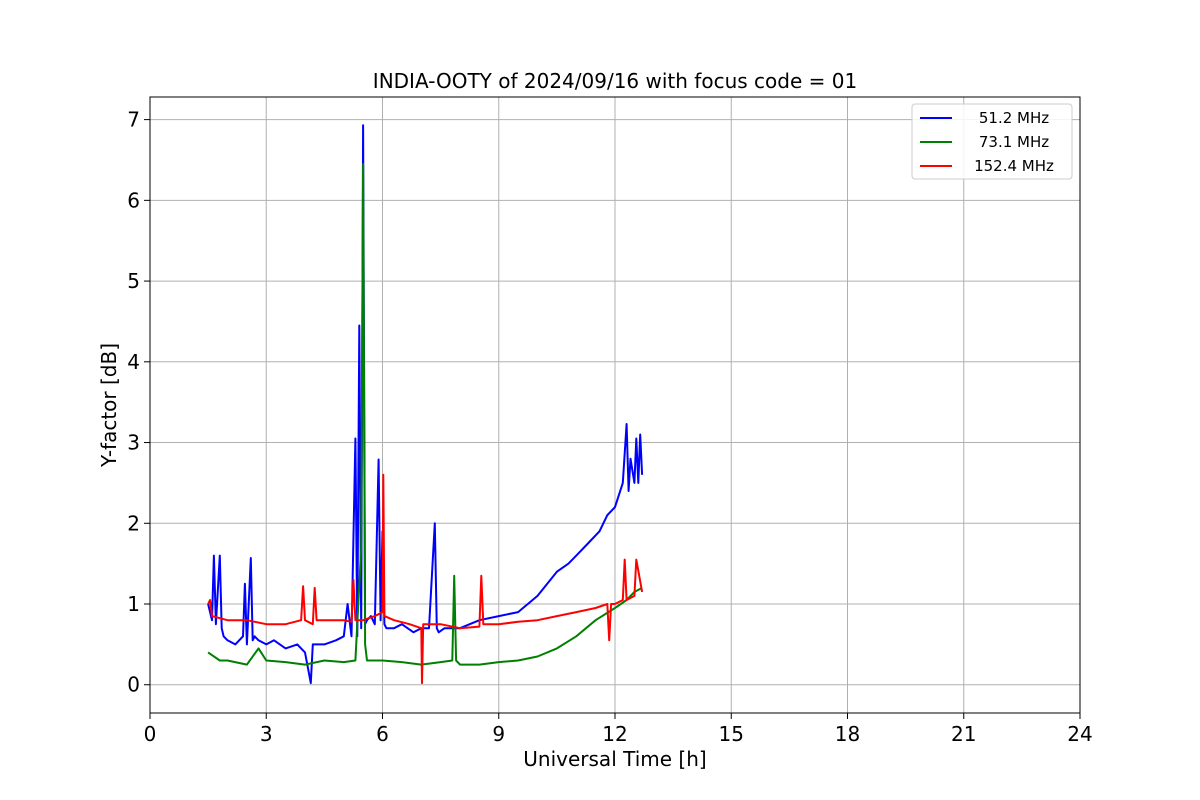 This screenshot has height=800, width=1200. I want to click on y-tick-label: 2, so click(133, 523).